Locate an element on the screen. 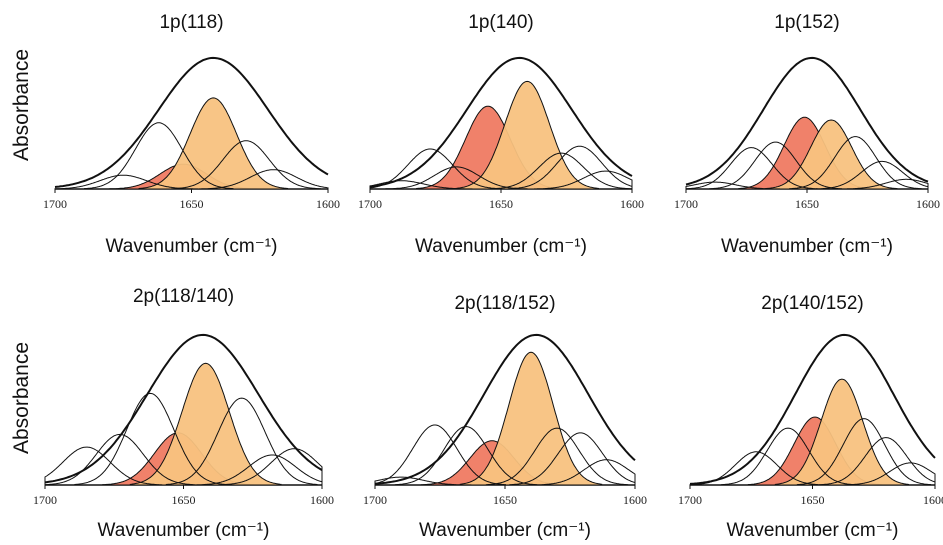 This screenshot has width=943, height=545. panel-title: 2p(118/152) is located at coordinates (504, 303).